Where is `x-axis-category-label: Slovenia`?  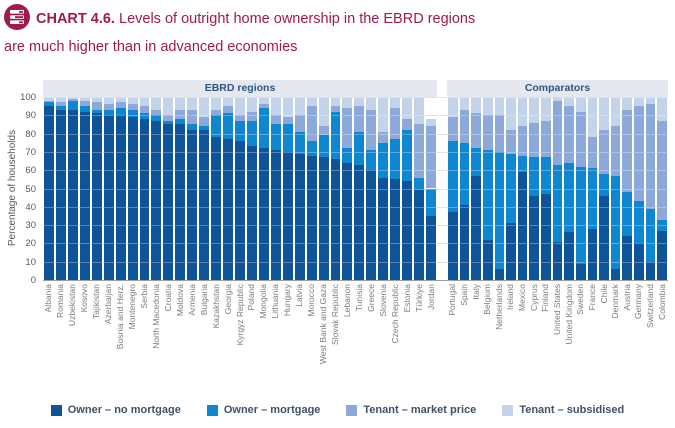
x-axis-category-label: Slovenia is located at coordinates (382, 300).